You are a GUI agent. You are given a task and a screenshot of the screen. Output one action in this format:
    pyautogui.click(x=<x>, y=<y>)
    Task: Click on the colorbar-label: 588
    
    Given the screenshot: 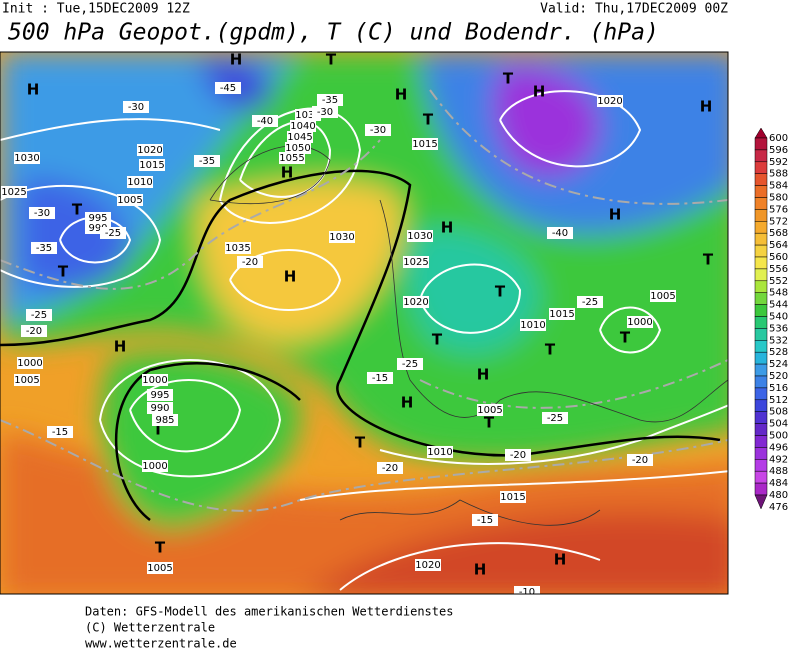 What is the action you would take?
    pyautogui.click(x=778, y=174)
    